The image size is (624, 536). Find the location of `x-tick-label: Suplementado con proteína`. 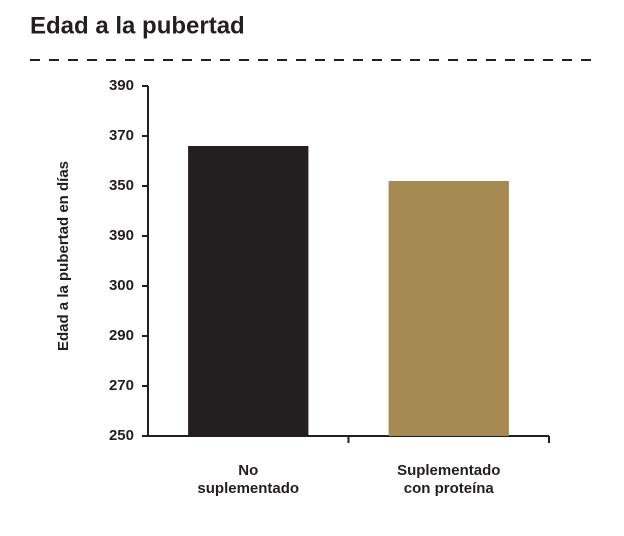

x-tick-label: Suplementado con proteína is located at coordinates (449, 479).